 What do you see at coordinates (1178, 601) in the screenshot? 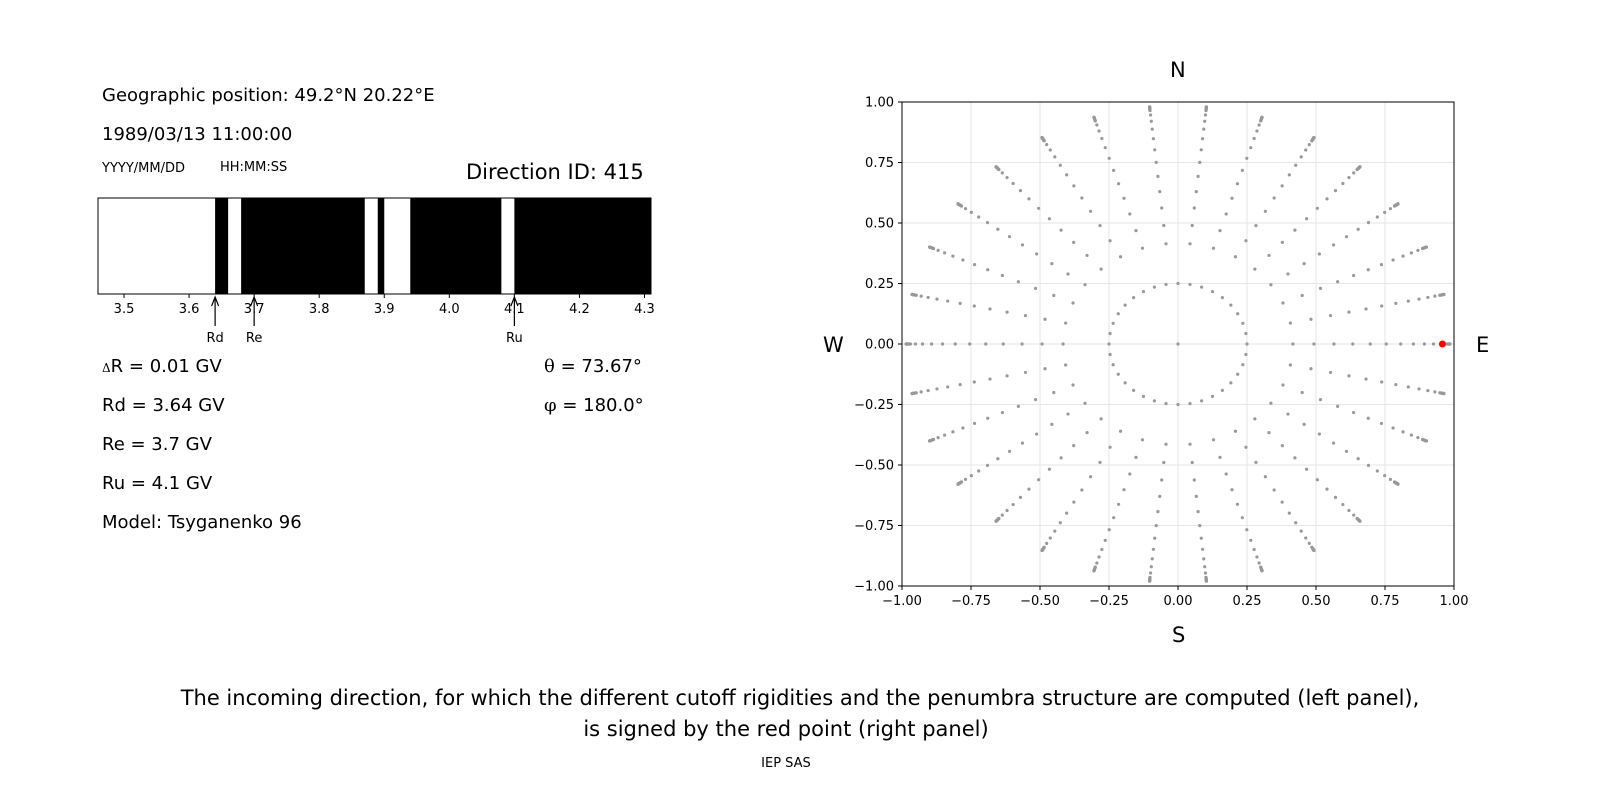
I see `x-tick-label: 0.00` at bounding box center [1178, 601].